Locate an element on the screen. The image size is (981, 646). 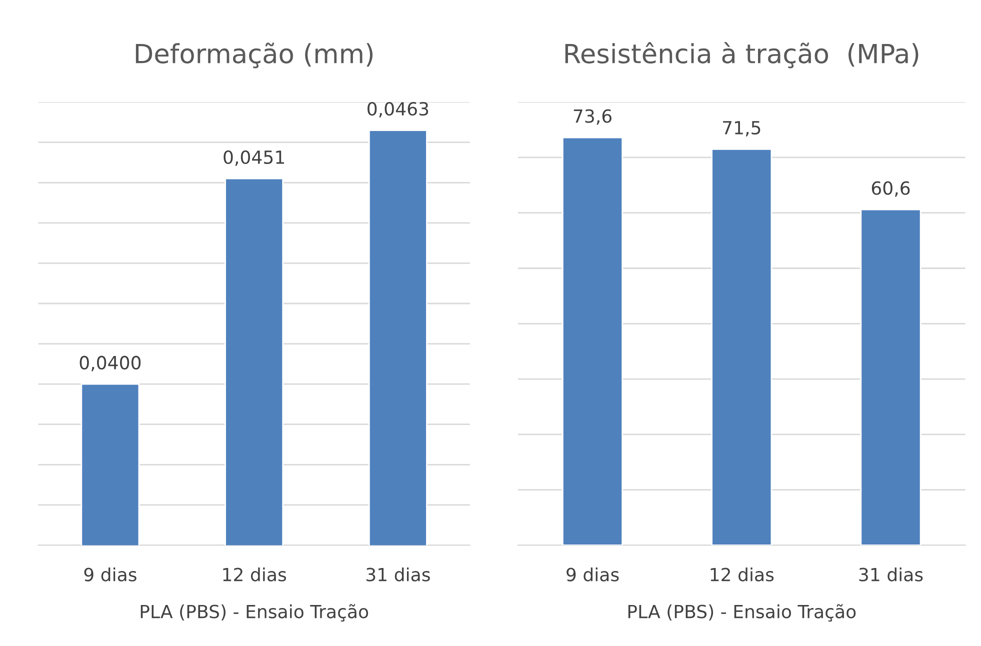
data-label: 60,6 is located at coordinates (891, 189).